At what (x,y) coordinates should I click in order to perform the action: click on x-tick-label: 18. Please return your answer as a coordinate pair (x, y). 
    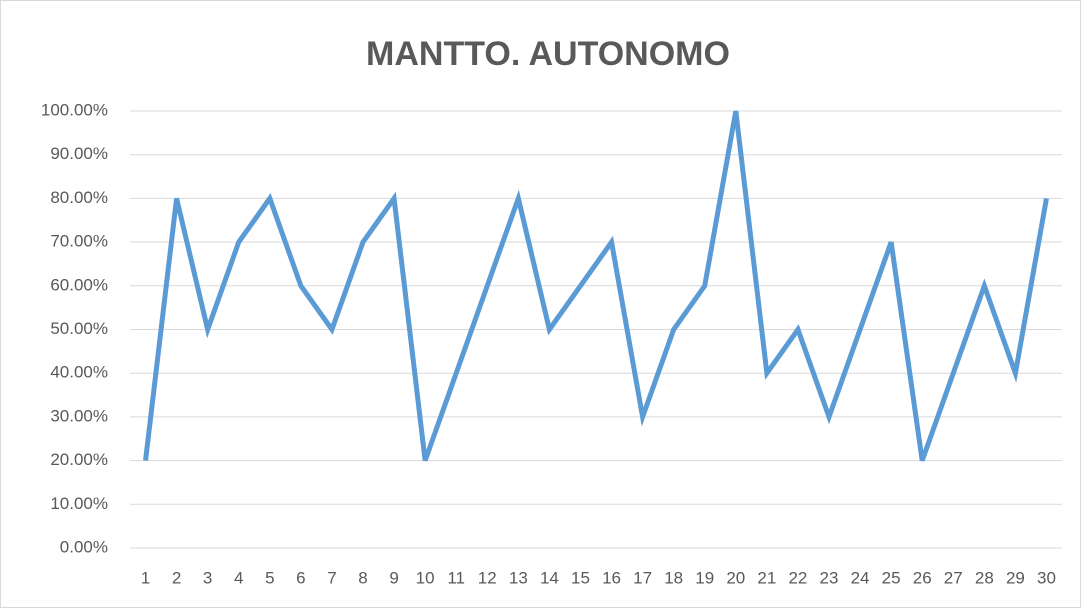
    Looking at the image, I should click on (673, 577).